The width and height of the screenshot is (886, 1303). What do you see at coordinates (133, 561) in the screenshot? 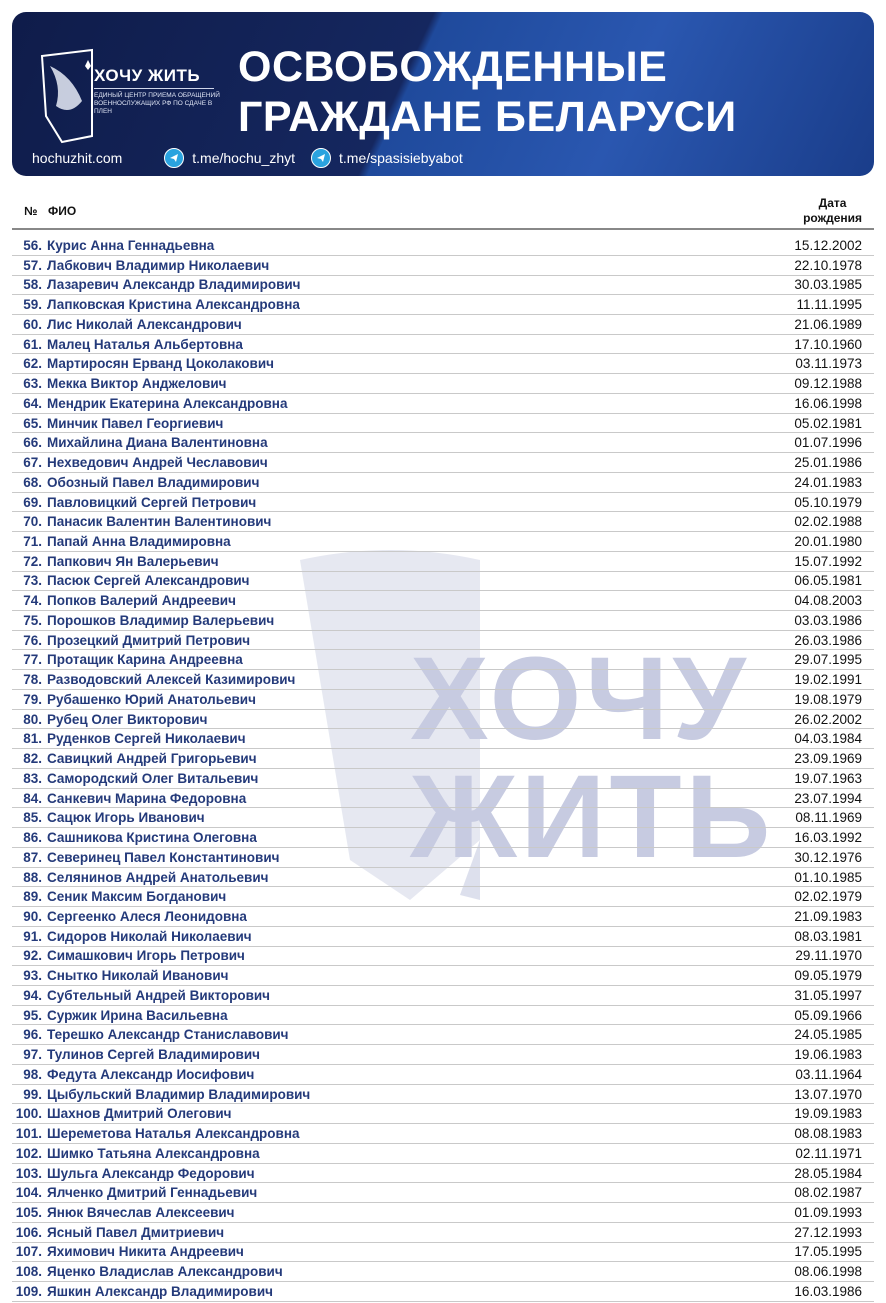
I see `row-name: Папкович Ян Валерьевич` at bounding box center [133, 561].